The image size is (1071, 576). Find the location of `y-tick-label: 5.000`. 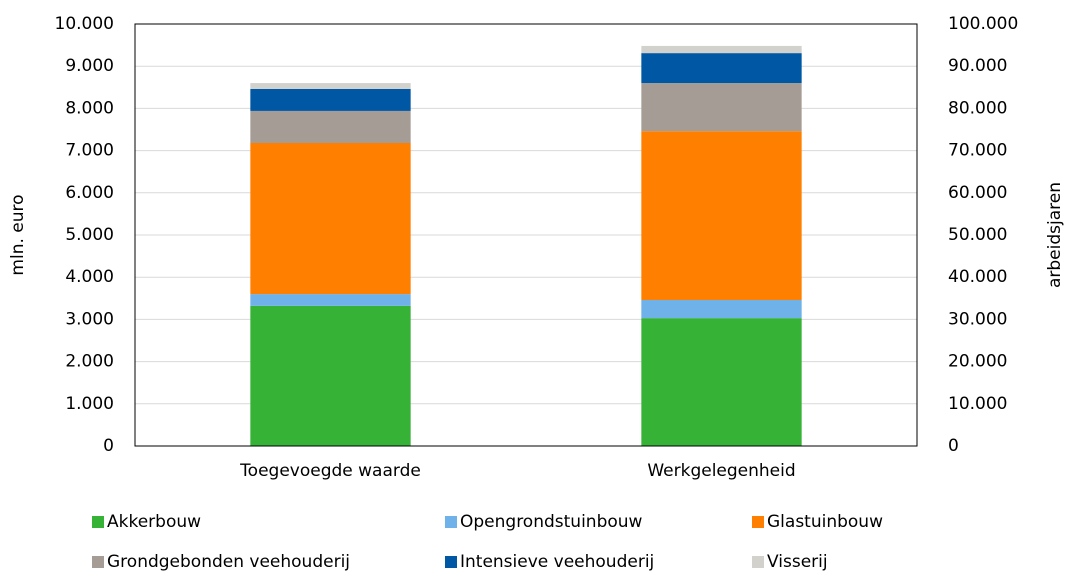

y-tick-label: 5.000 is located at coordinates (89, 235).